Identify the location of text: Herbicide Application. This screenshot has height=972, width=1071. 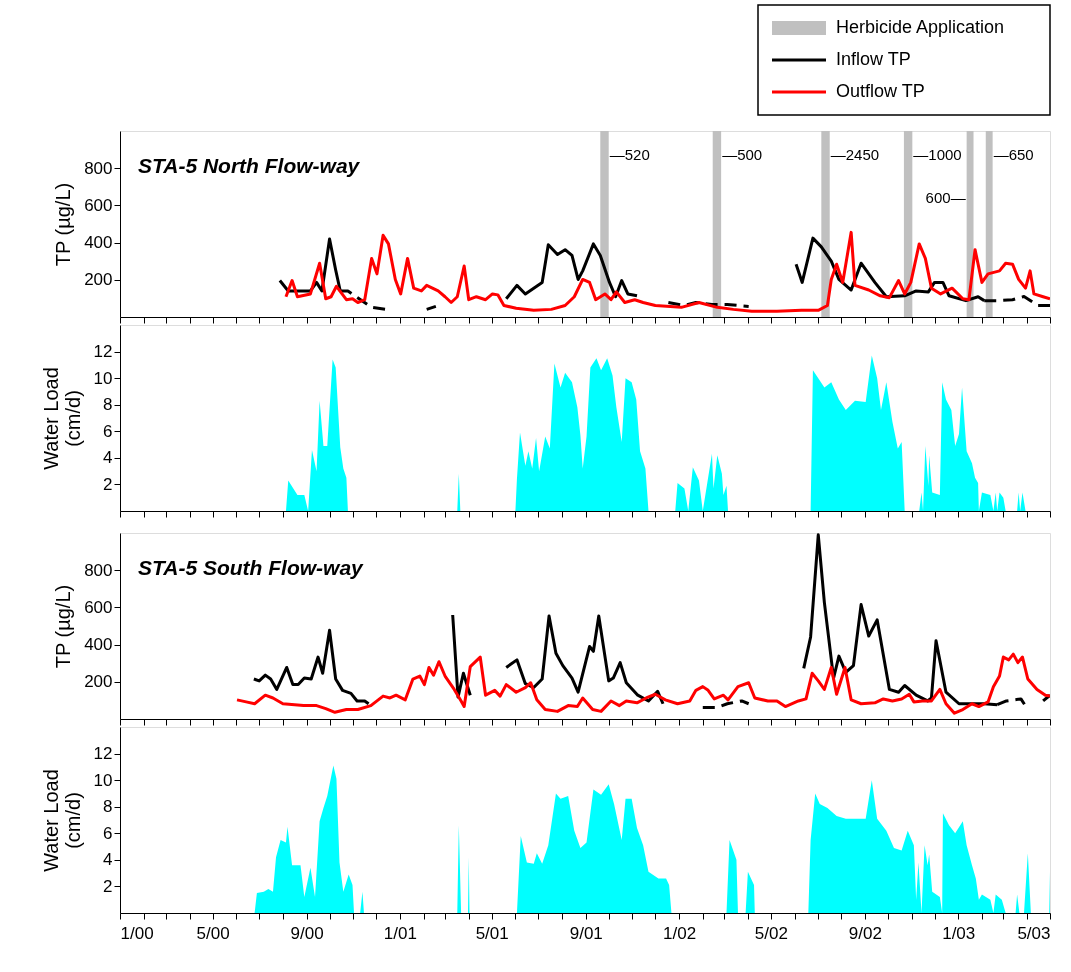
(920, 27).